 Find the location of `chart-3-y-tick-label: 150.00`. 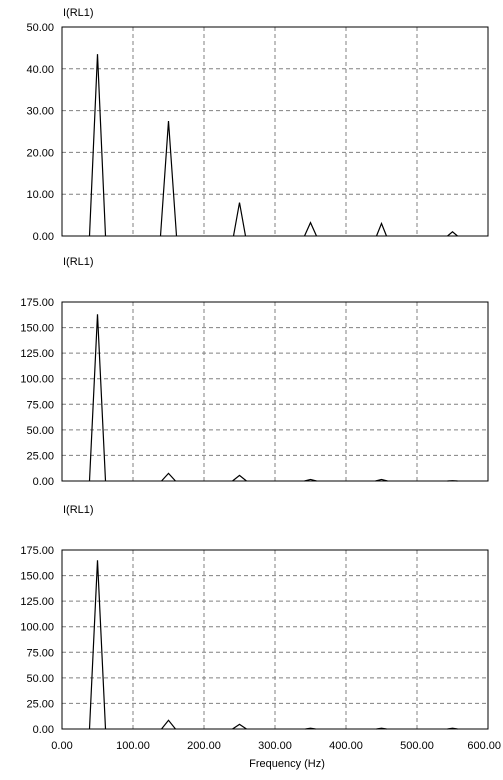

chart-3-y-tick-label: 150.00 is located at coordinates (37, 577).